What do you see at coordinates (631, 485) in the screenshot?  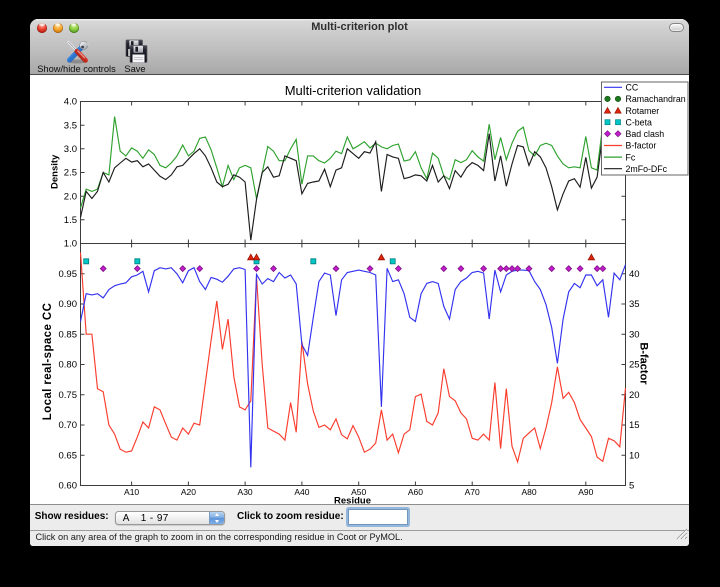 I see `svg-text: 5` at bounding box center [631, 485].